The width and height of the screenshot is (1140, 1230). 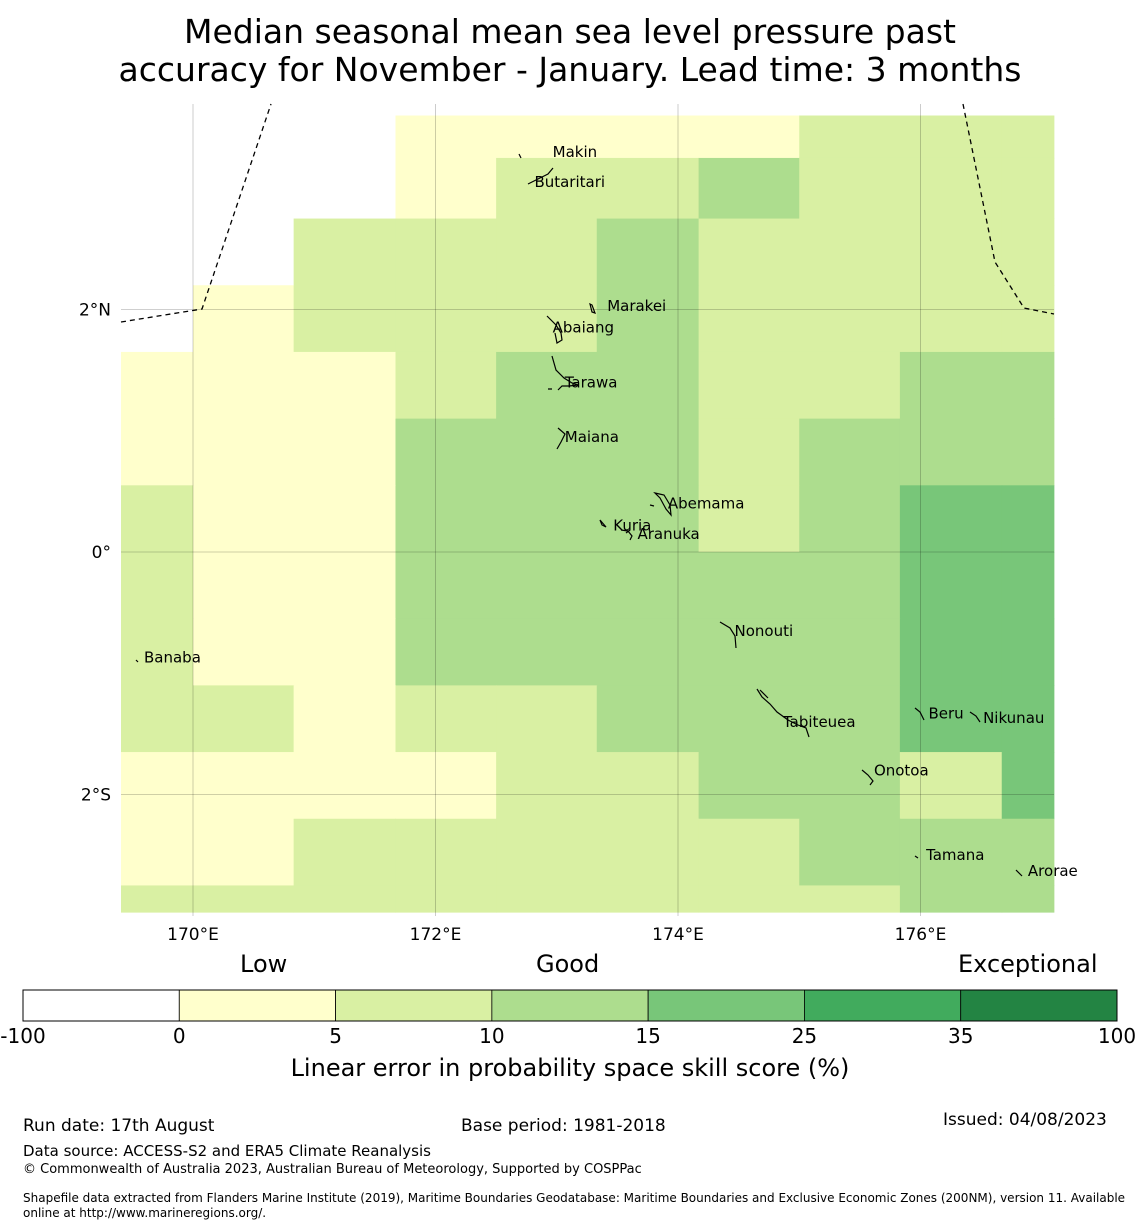 I want to click on grid-cell-r11-c6, so click(x=749, y=852).